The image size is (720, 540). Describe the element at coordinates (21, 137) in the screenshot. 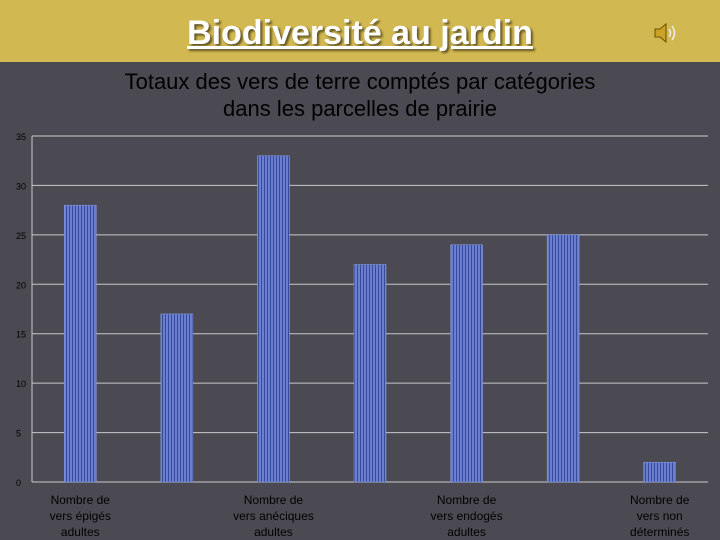

I see `y-tick-label-35: 35` at that location.